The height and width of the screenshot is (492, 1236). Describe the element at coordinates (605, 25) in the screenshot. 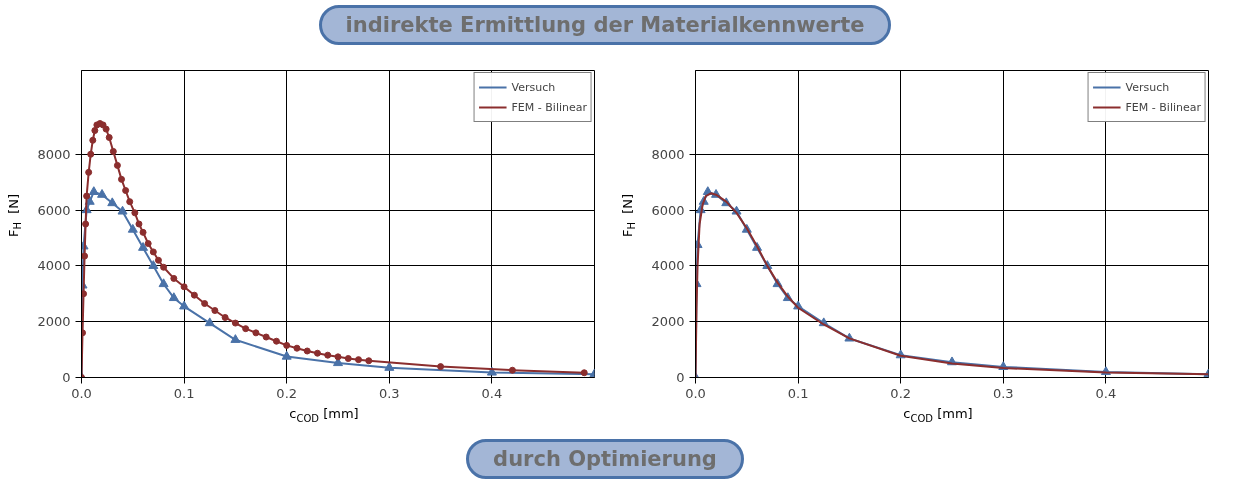

I see `text: indirekte Ermittlung der Materialkennwerte` at that location.